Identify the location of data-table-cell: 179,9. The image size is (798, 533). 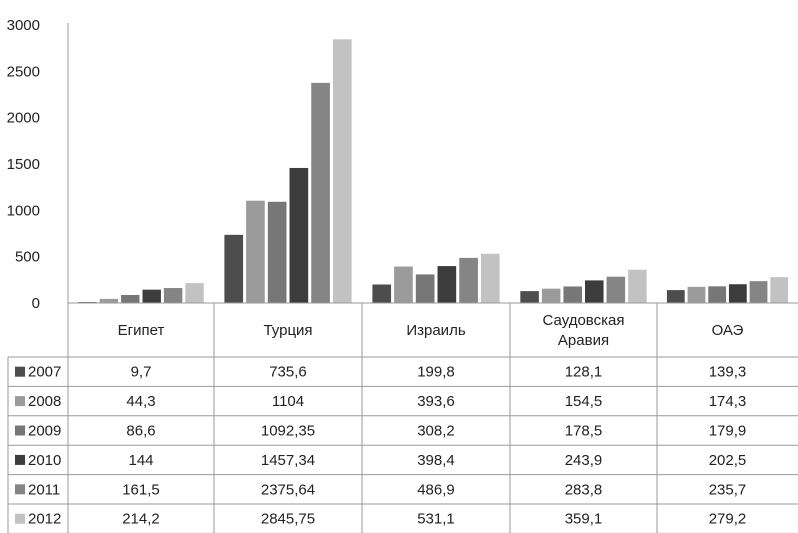
(728, 431).